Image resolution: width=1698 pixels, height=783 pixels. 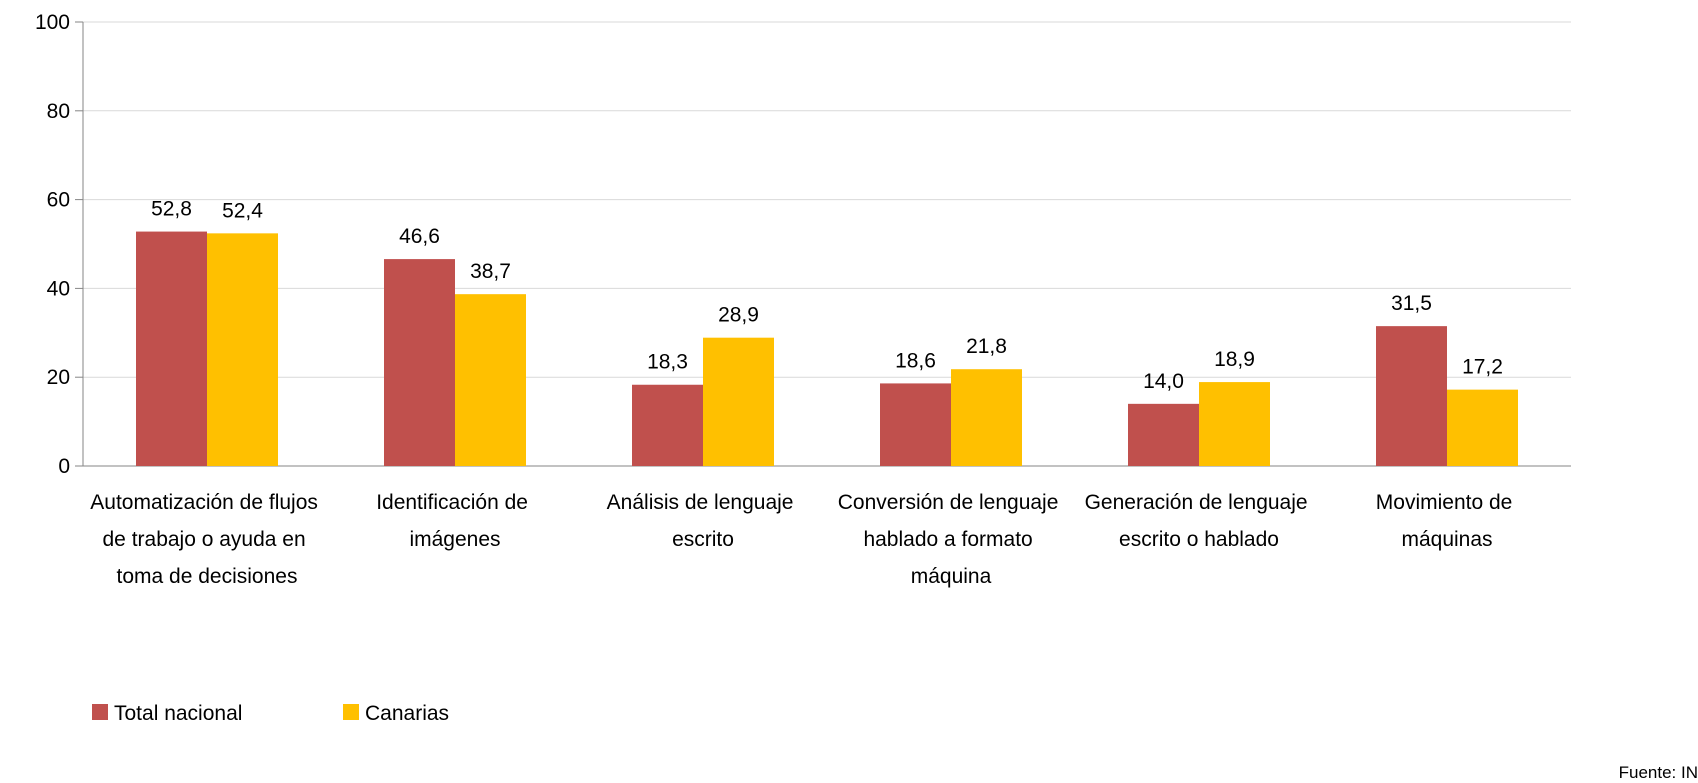 I want to click on legend-label: Canarias, so click(x=407, y=713).